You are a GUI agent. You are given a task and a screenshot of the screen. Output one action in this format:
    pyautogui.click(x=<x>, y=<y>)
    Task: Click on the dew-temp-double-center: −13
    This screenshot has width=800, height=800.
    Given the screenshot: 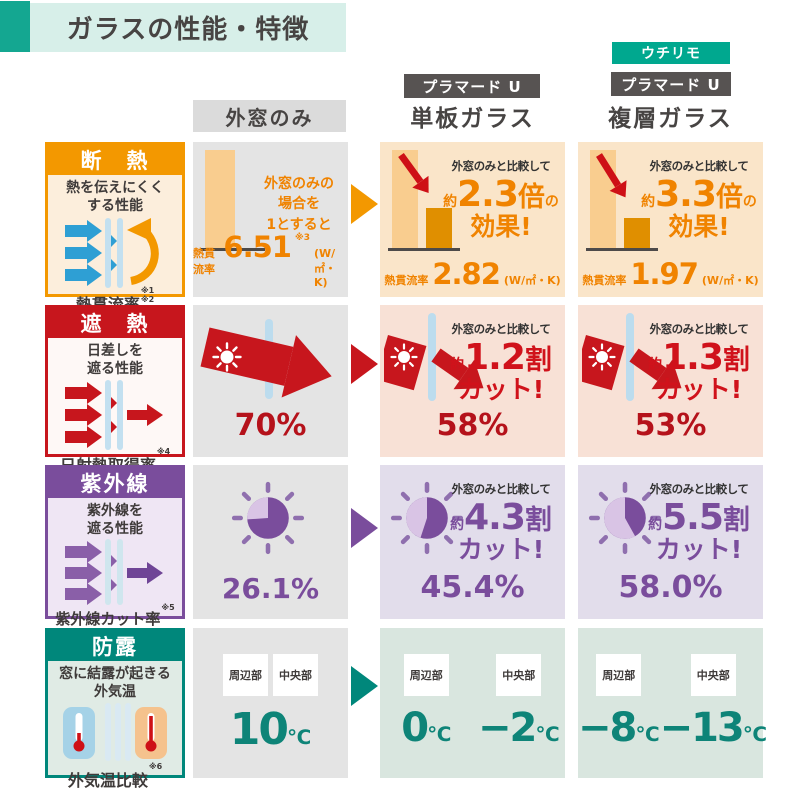 What is the action you would take?
    pyautogui.click(x=702, y=728)
    